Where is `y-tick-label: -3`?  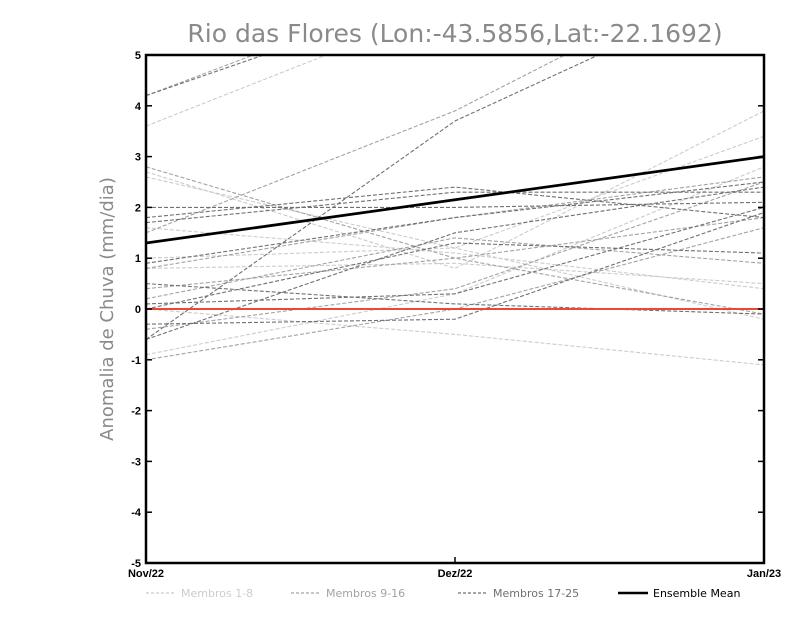
y-tick-label: -3 is located at coordinates (136, 462).